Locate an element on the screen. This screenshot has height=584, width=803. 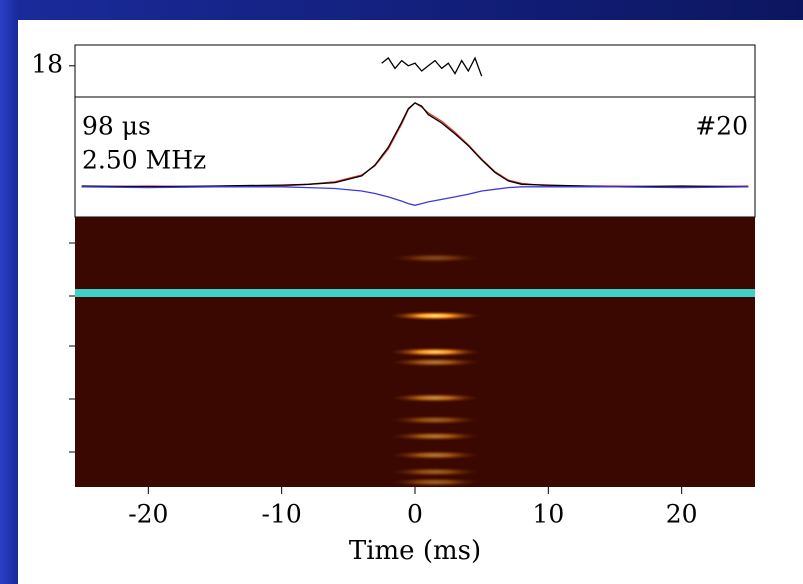
waterfall-y-ticks is located at coordinates (72, 347).